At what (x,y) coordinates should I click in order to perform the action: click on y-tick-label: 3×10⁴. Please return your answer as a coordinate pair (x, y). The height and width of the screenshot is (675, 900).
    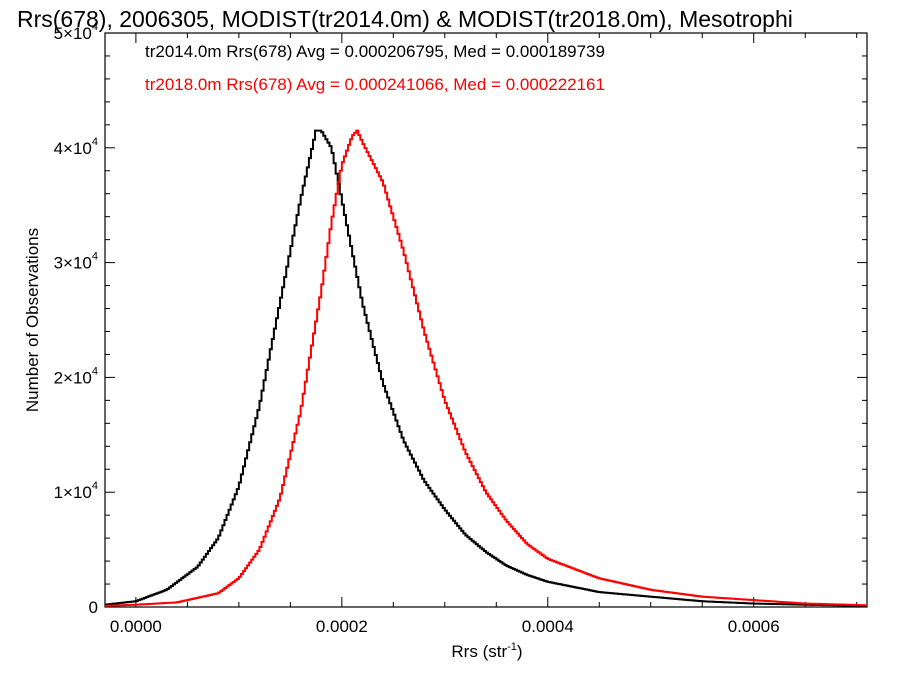
    Looking at the image, I should click on (76, 262).